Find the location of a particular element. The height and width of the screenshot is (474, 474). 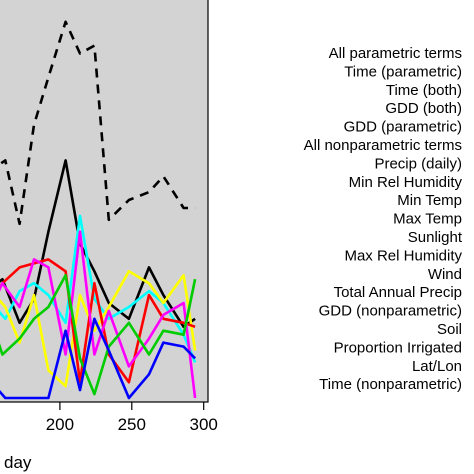

legend-entry: Proportion Irrigated is located at coordinates (398, 347).